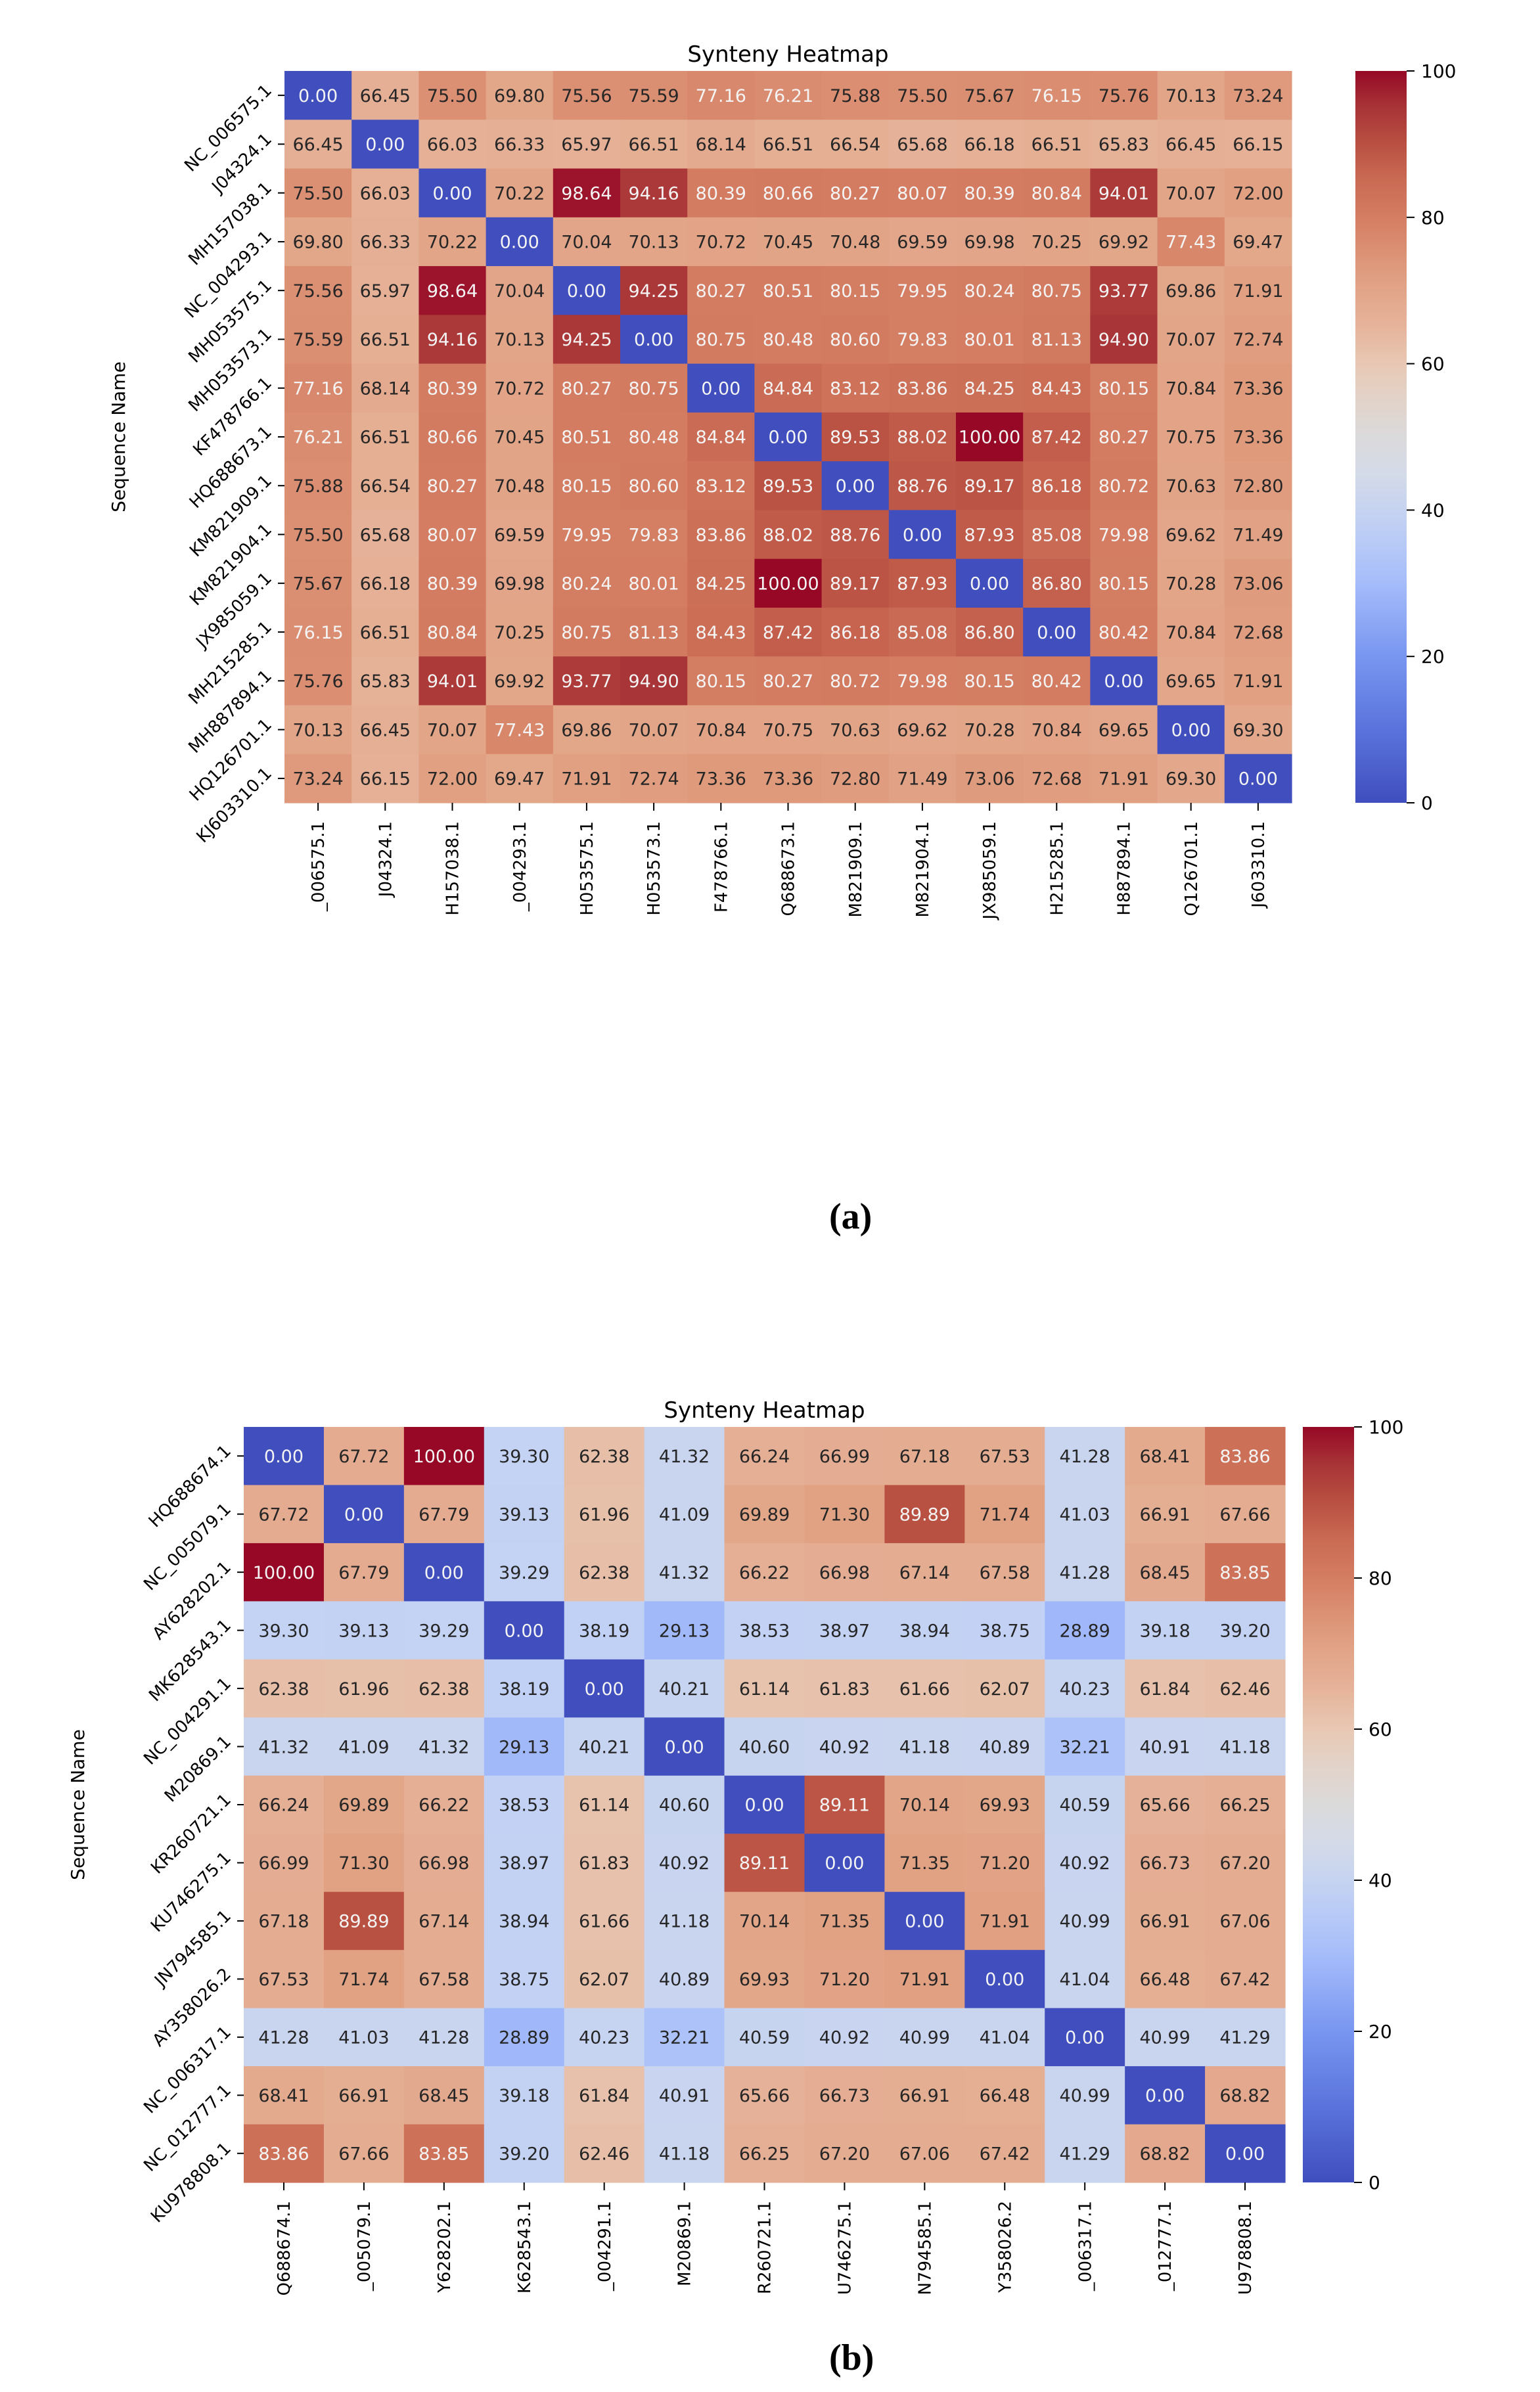 The image size is (1540, 2392). What do you see at coordinates (1192, 868) in the screenshot?
I see `x-tick-label: Q126701.1` at bounding box center [1192, 868].